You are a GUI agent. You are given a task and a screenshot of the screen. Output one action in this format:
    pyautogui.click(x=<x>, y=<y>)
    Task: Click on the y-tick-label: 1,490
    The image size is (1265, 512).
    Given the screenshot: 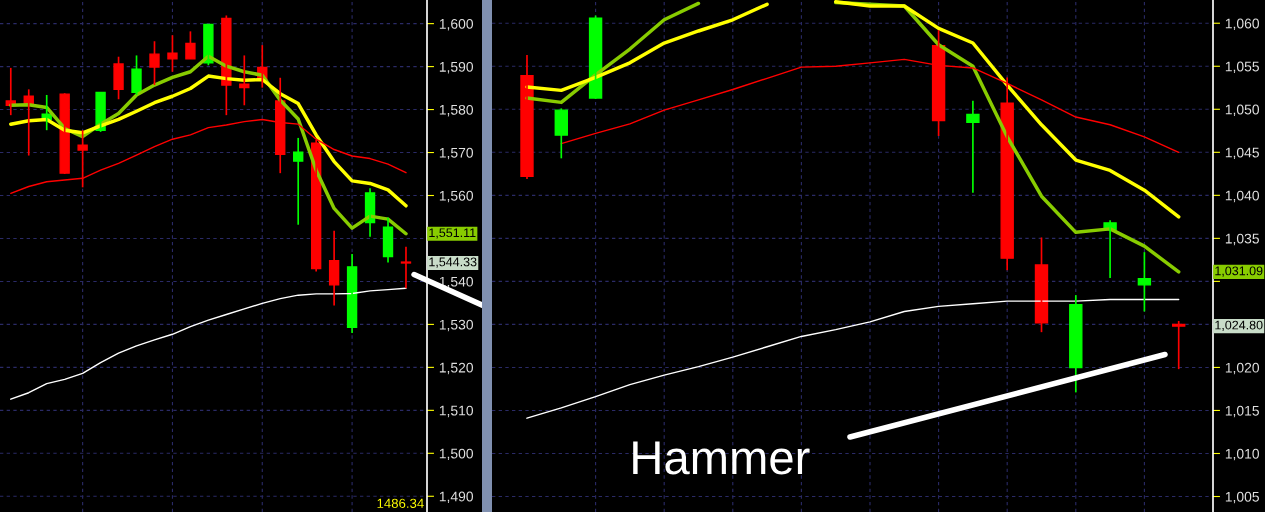 What is the action you would take?
    pyautogui.click(x=456, y=497)
    